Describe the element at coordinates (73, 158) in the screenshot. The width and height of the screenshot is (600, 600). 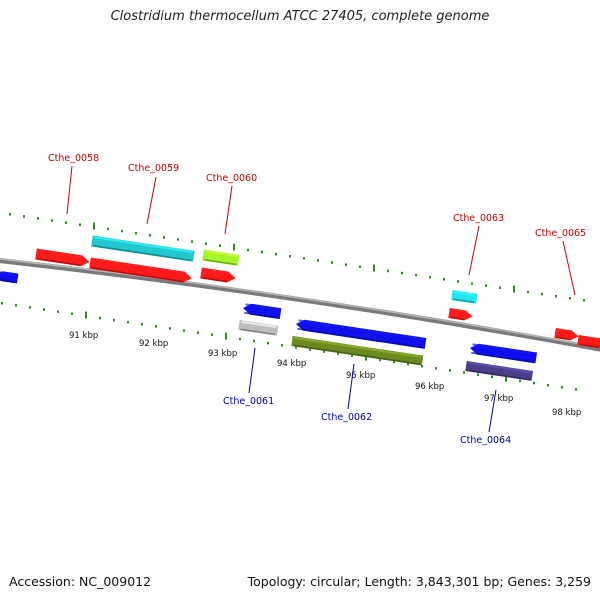
I see `gene-label: Cthe_0058` at that location.